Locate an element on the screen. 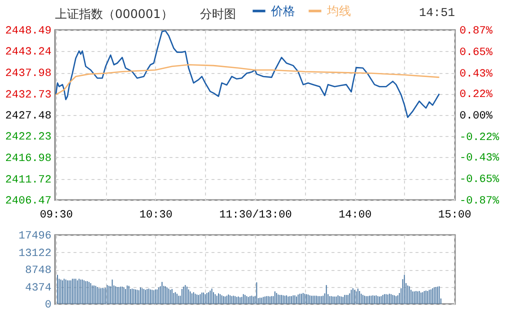 This screenshot has width=505, height=330. y2-tick-label: 0.22% is located at coordinates (476, 95).